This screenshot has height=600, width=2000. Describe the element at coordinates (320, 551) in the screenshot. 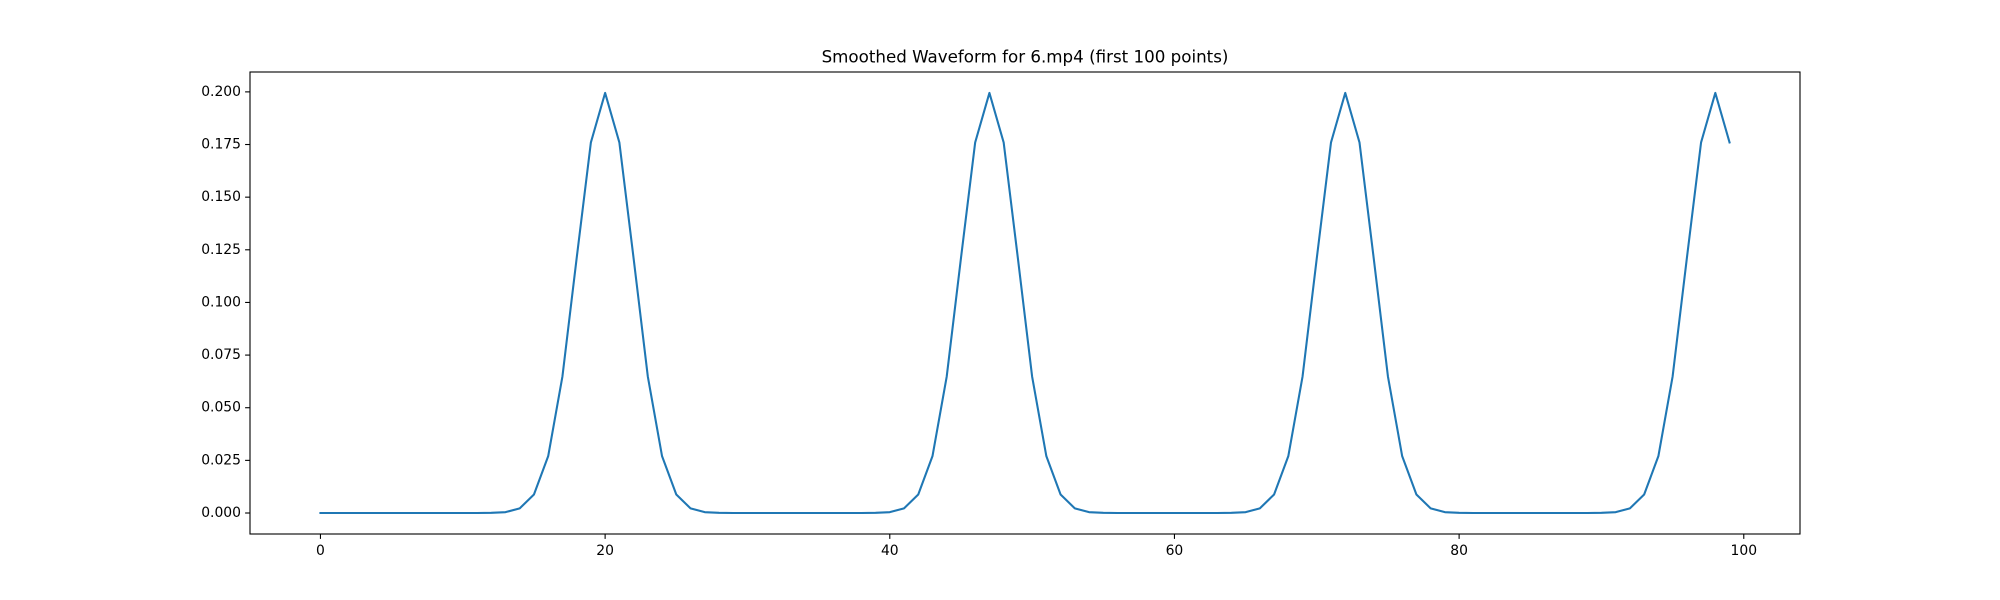

I see `x-tick-label: 0` at that location.